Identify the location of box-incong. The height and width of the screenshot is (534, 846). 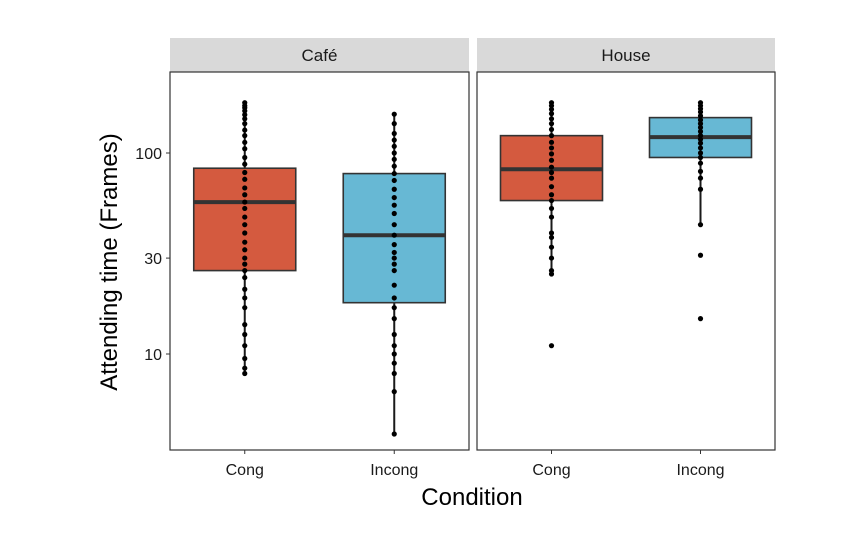
(700, 211).